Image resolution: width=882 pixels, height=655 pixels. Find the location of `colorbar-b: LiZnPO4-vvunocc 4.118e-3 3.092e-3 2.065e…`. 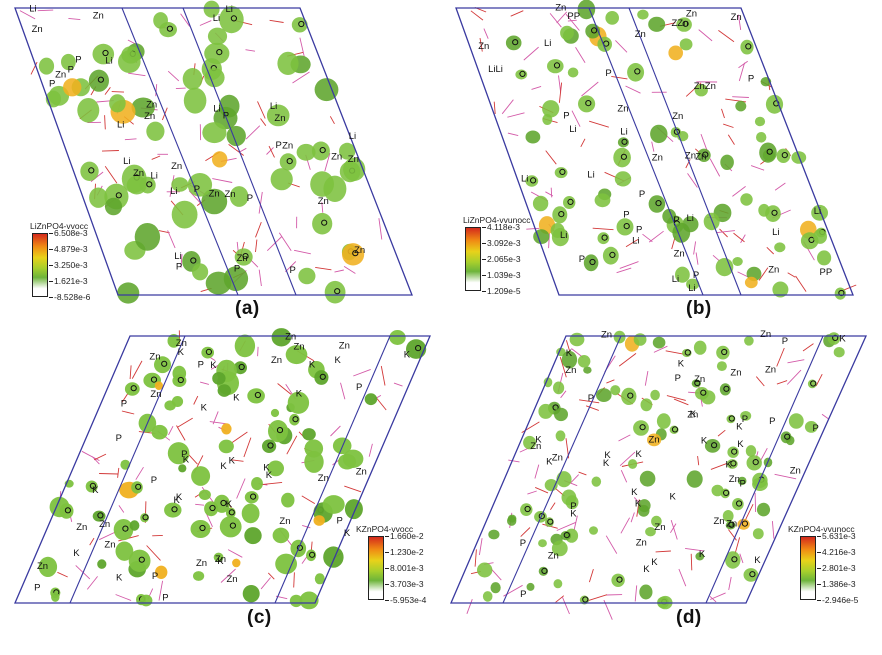

colorbar-b: LiZnPO4-vvunocc 4.118e-3 3.092e-3 2.065e… is located at coordinates (498, 255).